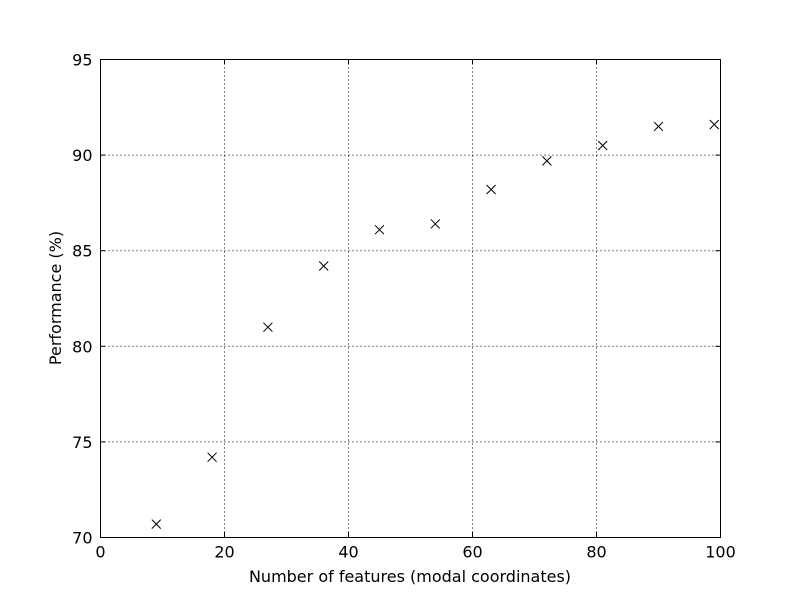 This screenshot has height=597, width=800. Describe the element at coordinates (720, 552) in the screenshot. I see `x-tick-label: 100` at that location.